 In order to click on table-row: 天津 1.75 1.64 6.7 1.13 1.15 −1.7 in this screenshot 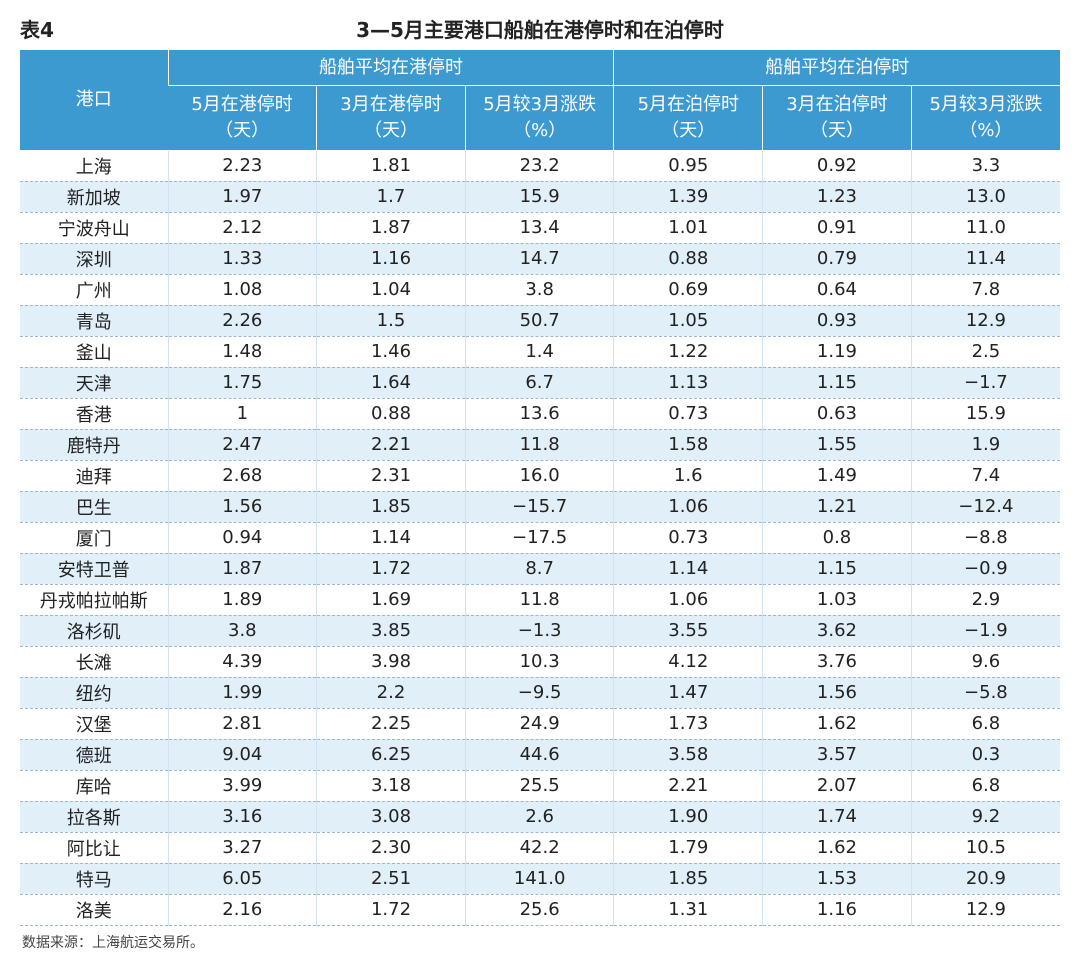, I will do `click(540, 383)`.